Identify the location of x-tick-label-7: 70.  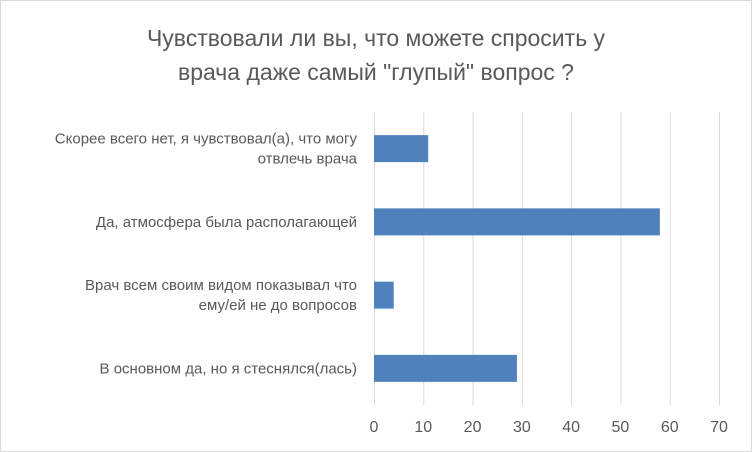
(719, 427).